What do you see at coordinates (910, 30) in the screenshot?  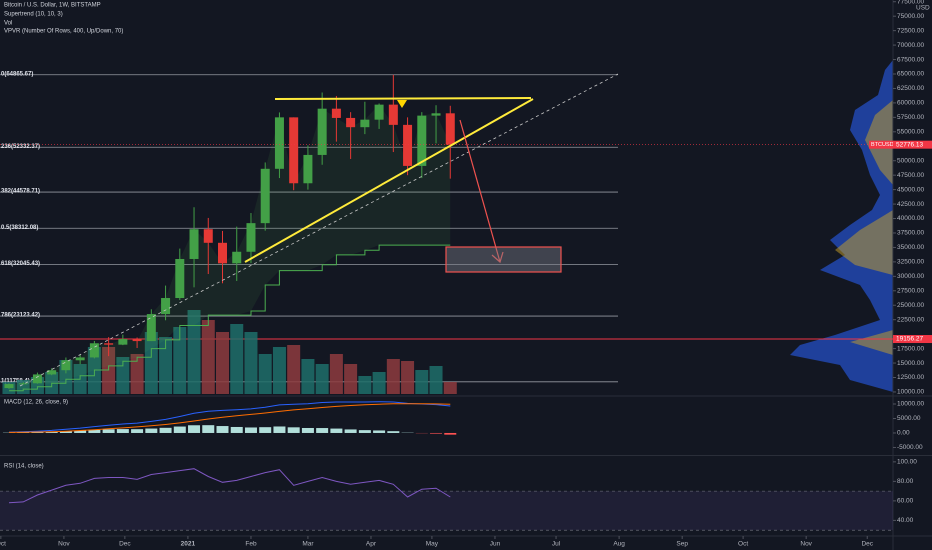 I see `y-tick-label: 72500.00` at bounding box center [910, 30].